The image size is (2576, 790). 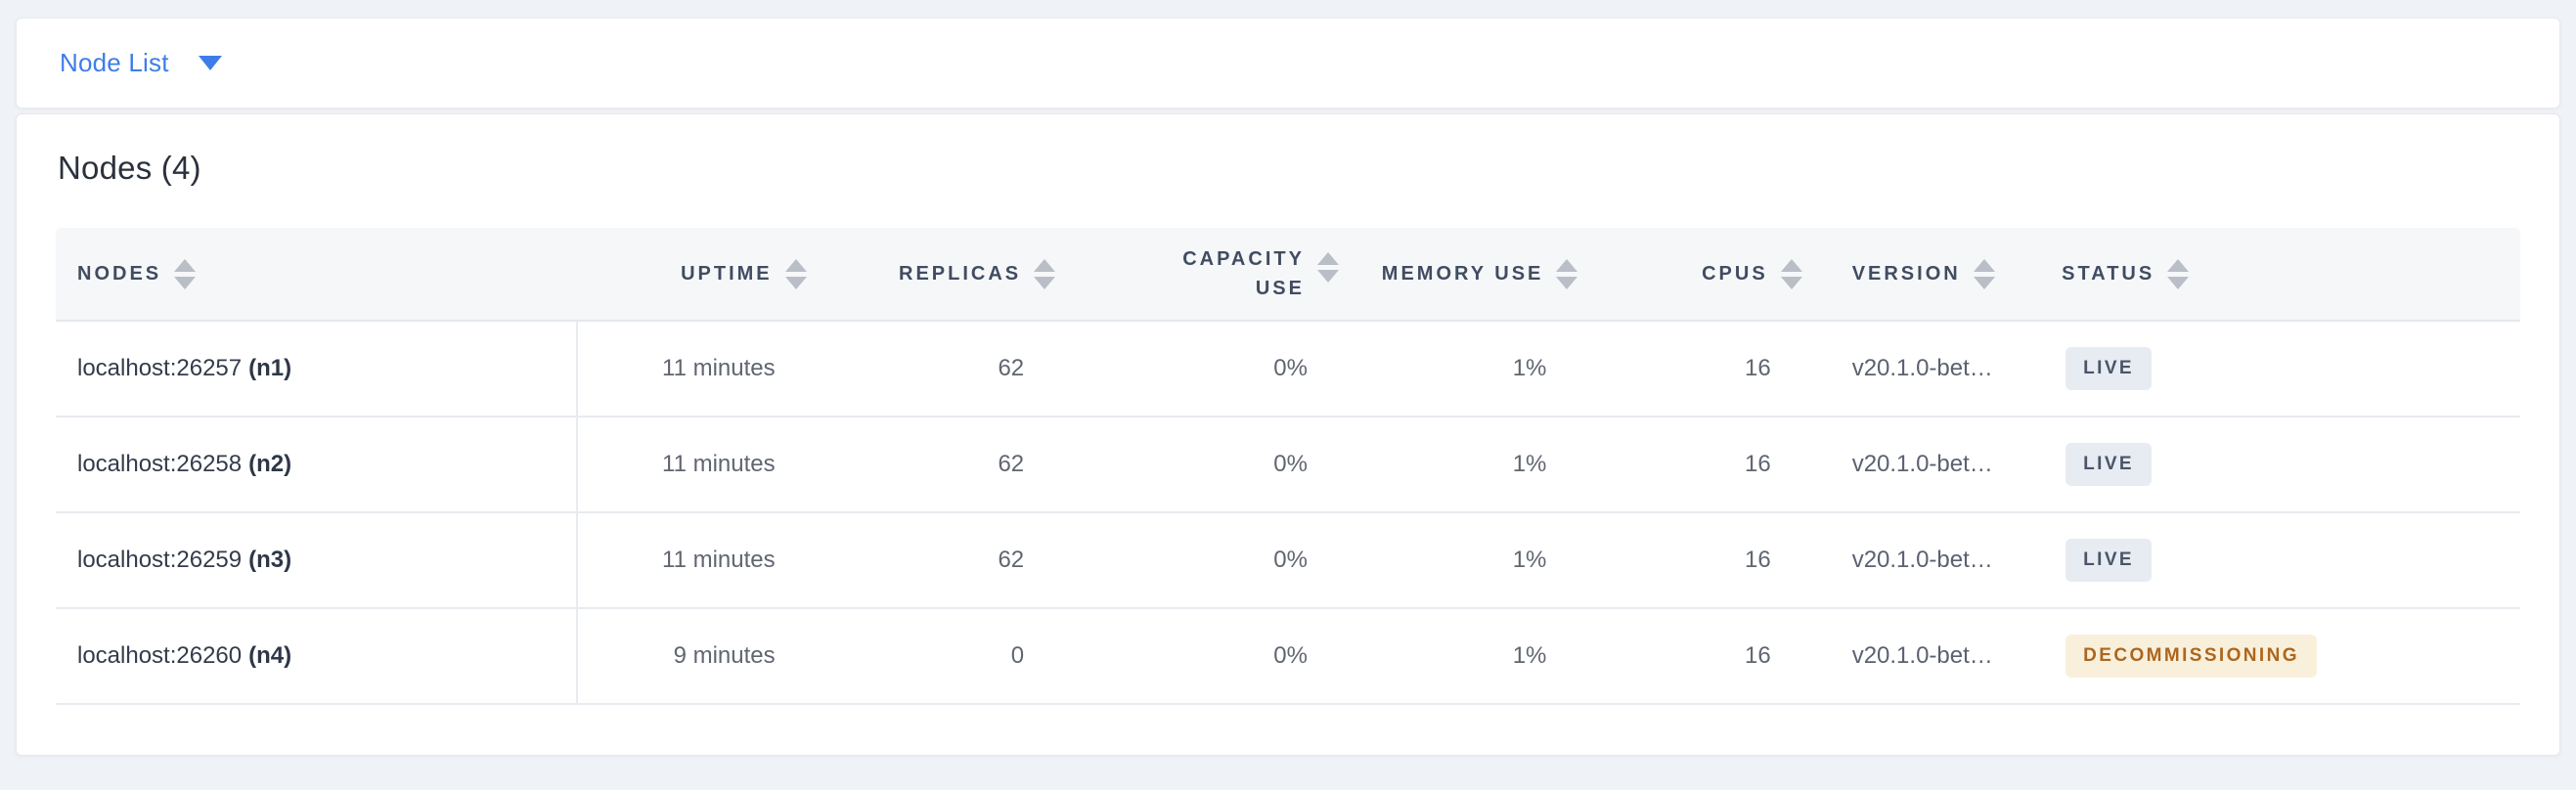 What do you see at coordinates (1695, 275) in the screenshot?
I see `column-header-cpus: CPUS` at bounding box center [1695, 275].